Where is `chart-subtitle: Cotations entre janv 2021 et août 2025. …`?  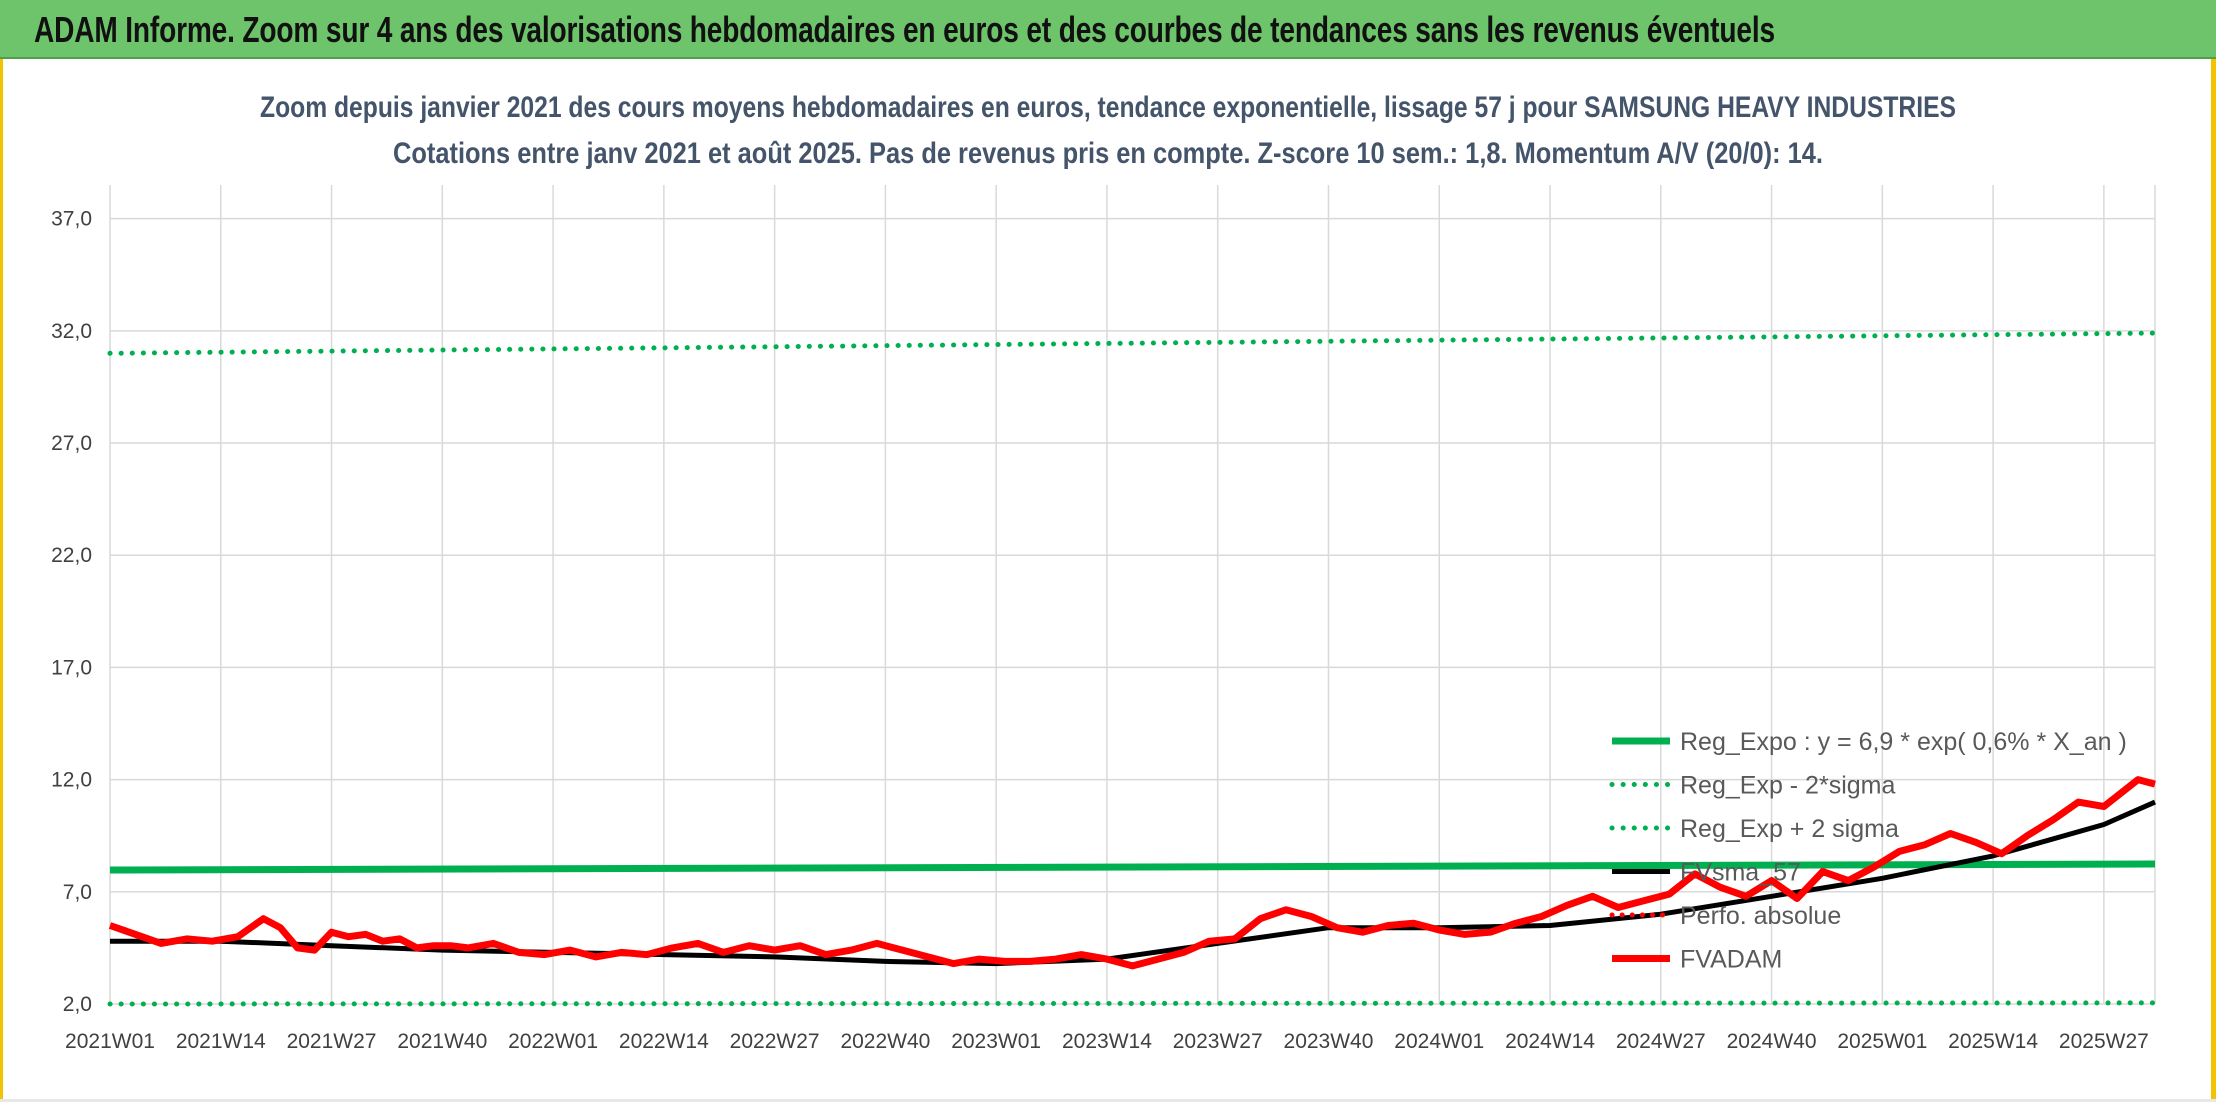
chart-subtitle: Cotations entre janv 2021 et août 2025. … is located at coordinates (1108, 153).